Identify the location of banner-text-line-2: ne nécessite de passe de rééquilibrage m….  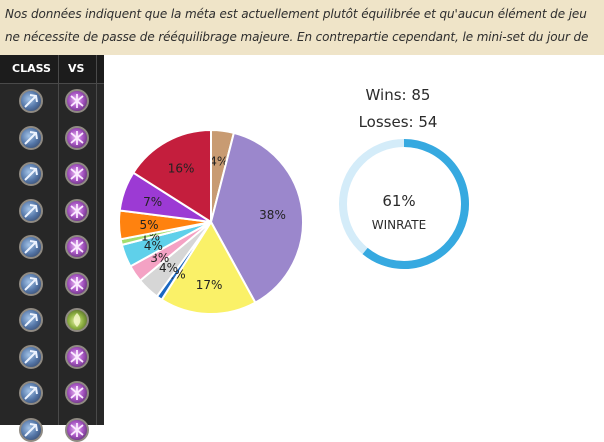
(297, 37).